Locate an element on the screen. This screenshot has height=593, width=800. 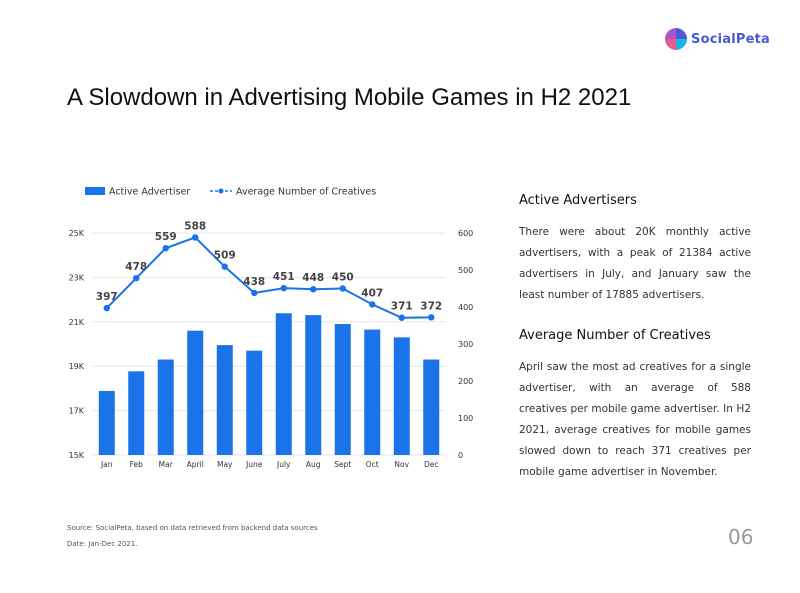
y-tick-label-left: 23K is located at coordinates (77, 277).